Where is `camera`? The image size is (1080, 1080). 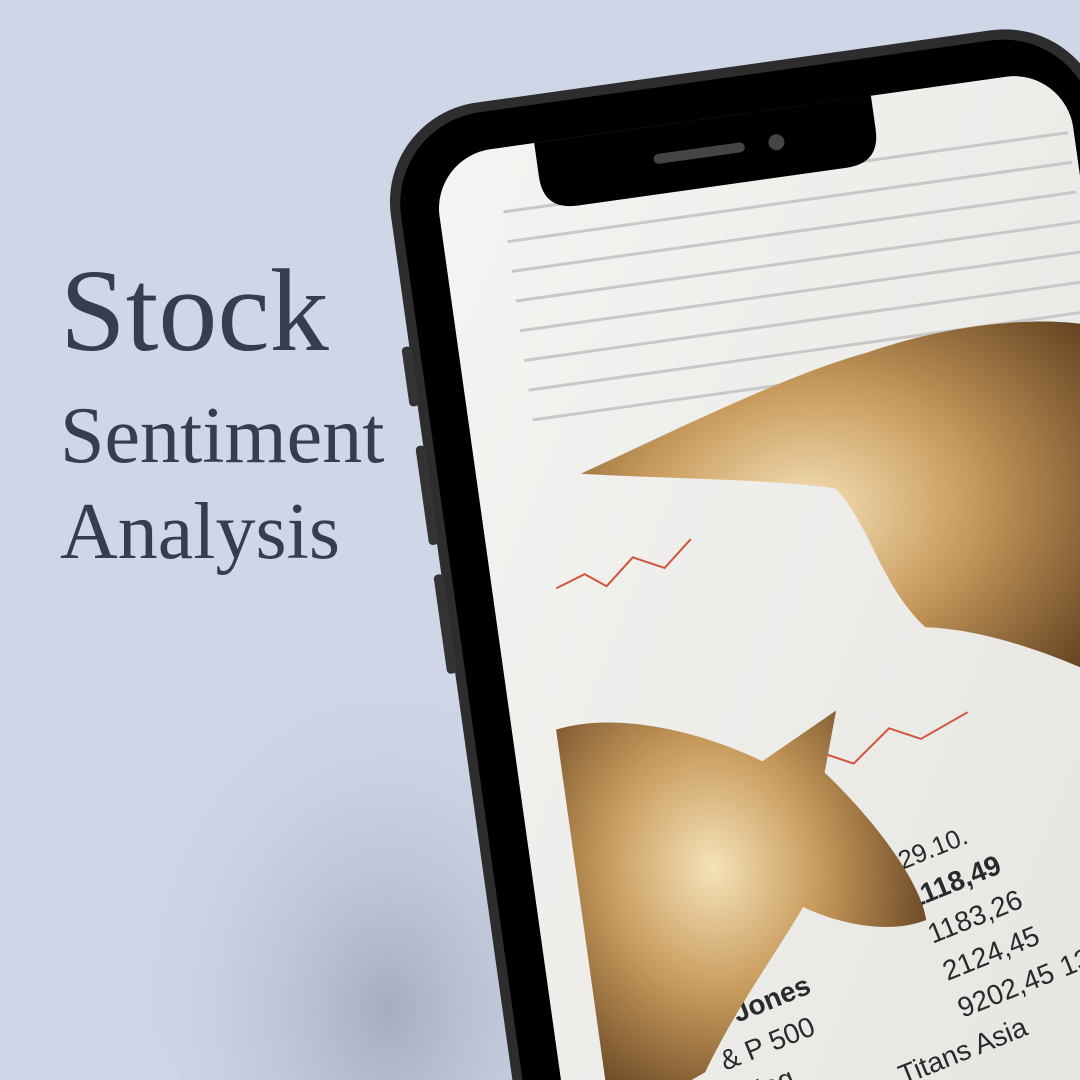 camera is located at coordinates (776, 142).